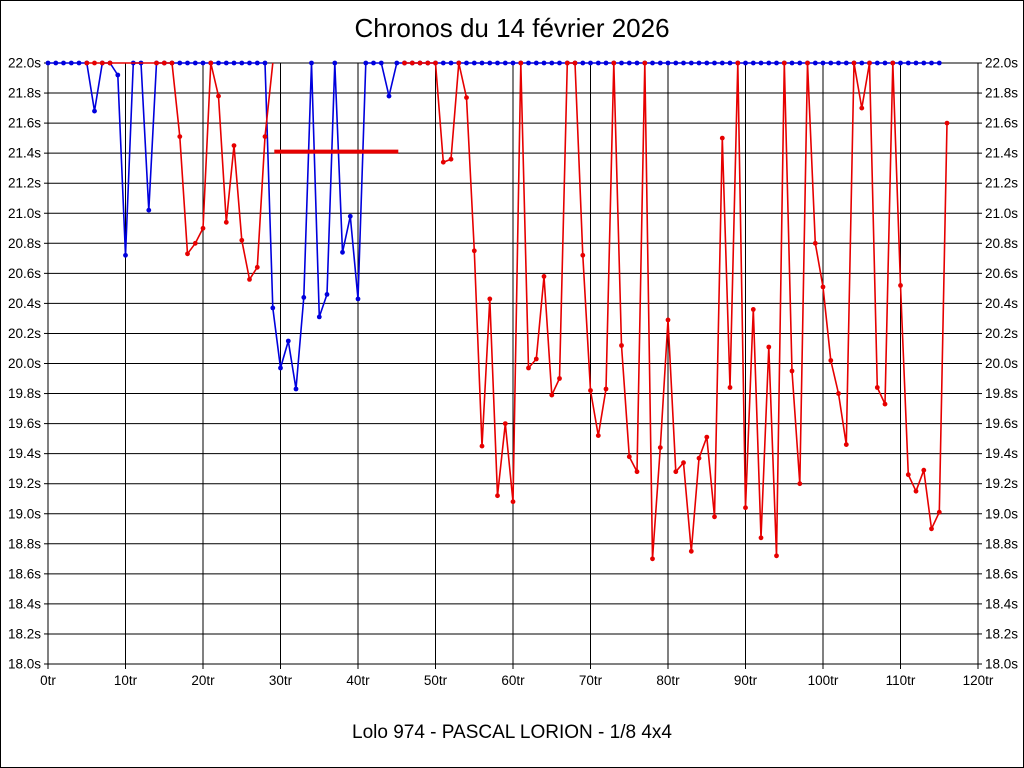 This screenshot has width=1024, height=768. What do you see at coordinates (24, 213) in the screenshot?
I see `y-axis-label-left: 21.0s` at bounding box center [24, 213].